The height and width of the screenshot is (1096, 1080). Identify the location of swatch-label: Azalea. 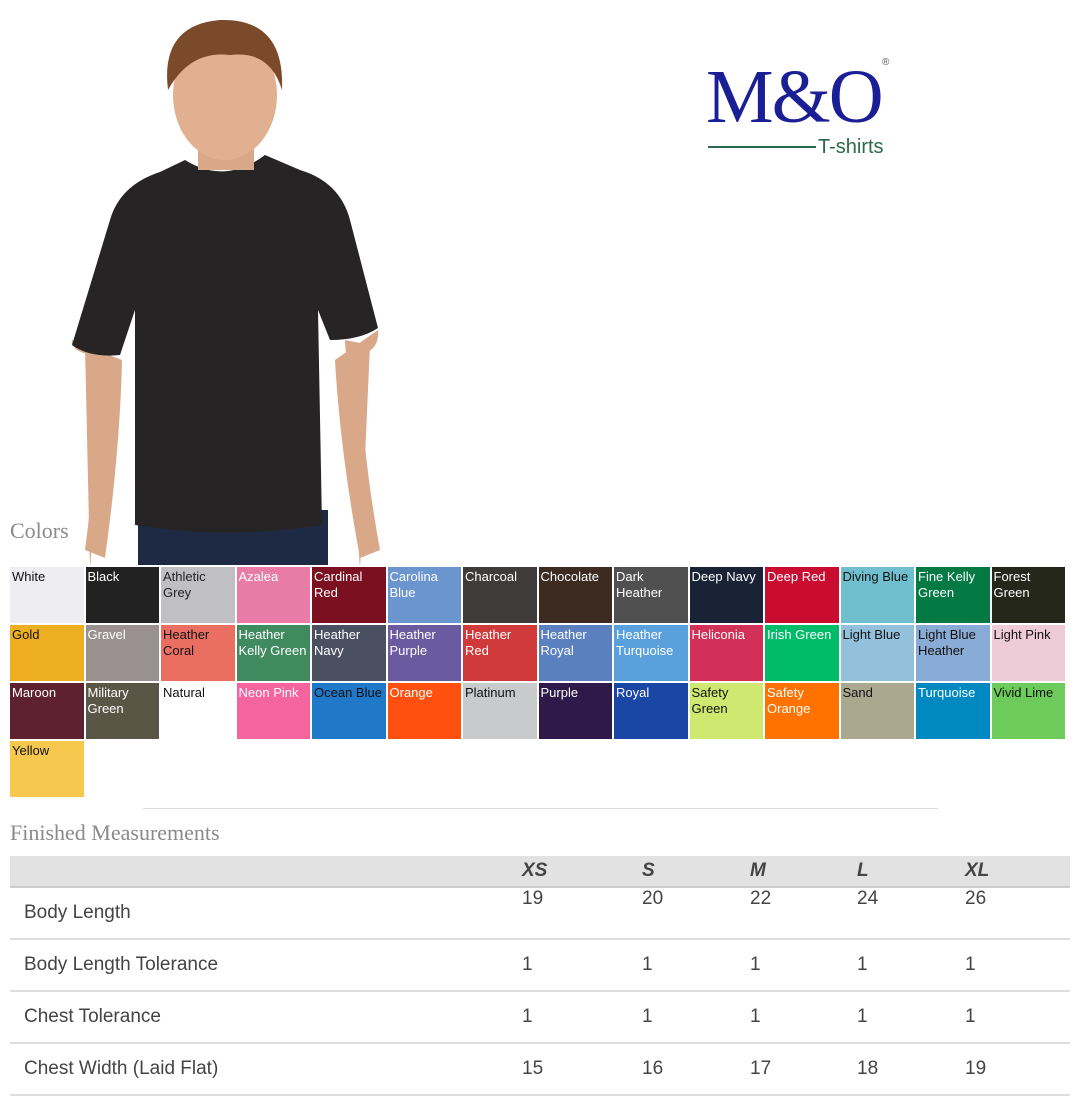
(258, 576).